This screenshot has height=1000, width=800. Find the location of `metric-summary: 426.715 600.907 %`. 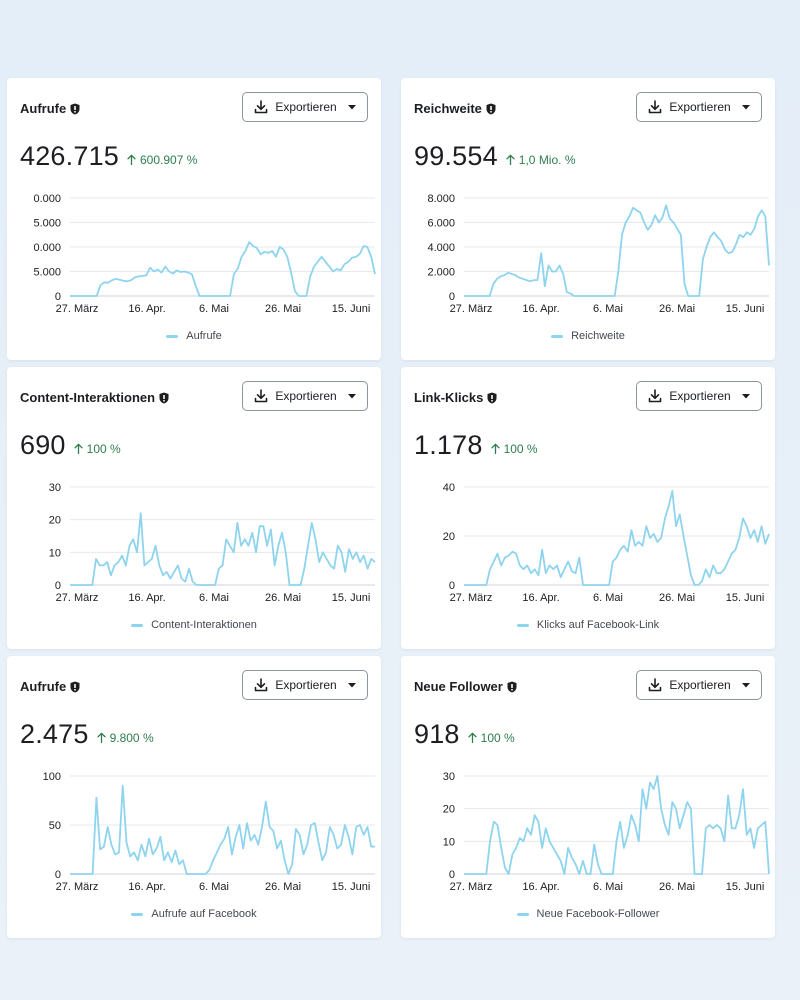

metric-summary: 426.715 600.907 % is located at coordinates (108, 156).